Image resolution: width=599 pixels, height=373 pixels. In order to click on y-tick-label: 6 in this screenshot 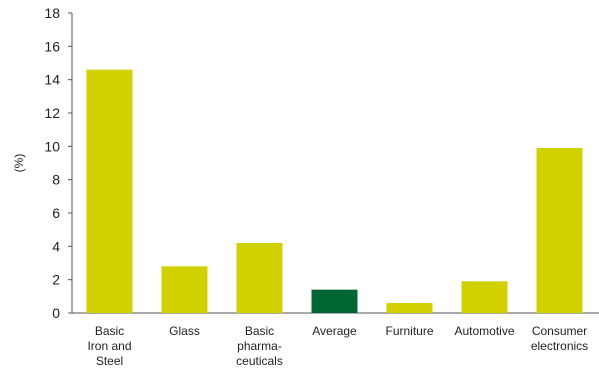, I will do `click(56, 213)`.